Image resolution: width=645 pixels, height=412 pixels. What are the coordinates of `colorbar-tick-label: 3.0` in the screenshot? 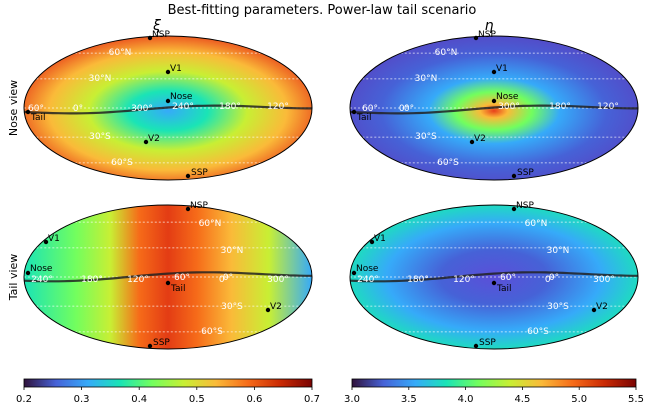 It's located at (352, 399).